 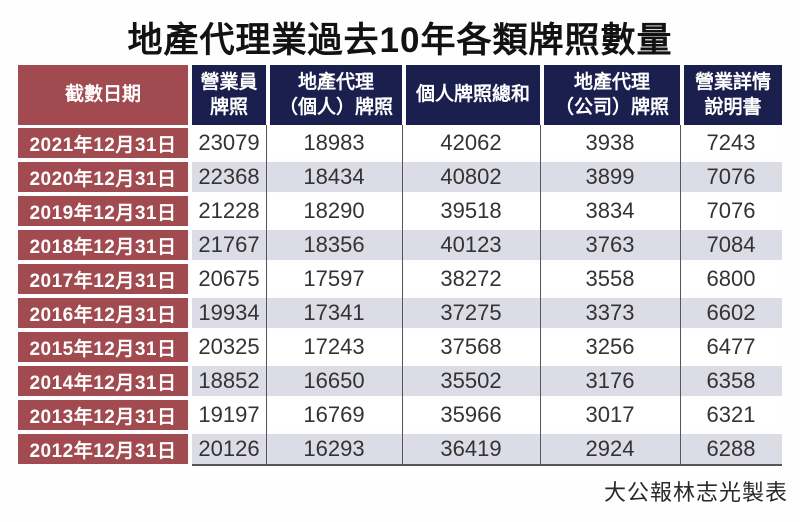 I want to click on value-cell: 40123, so click(x=471, y=245).